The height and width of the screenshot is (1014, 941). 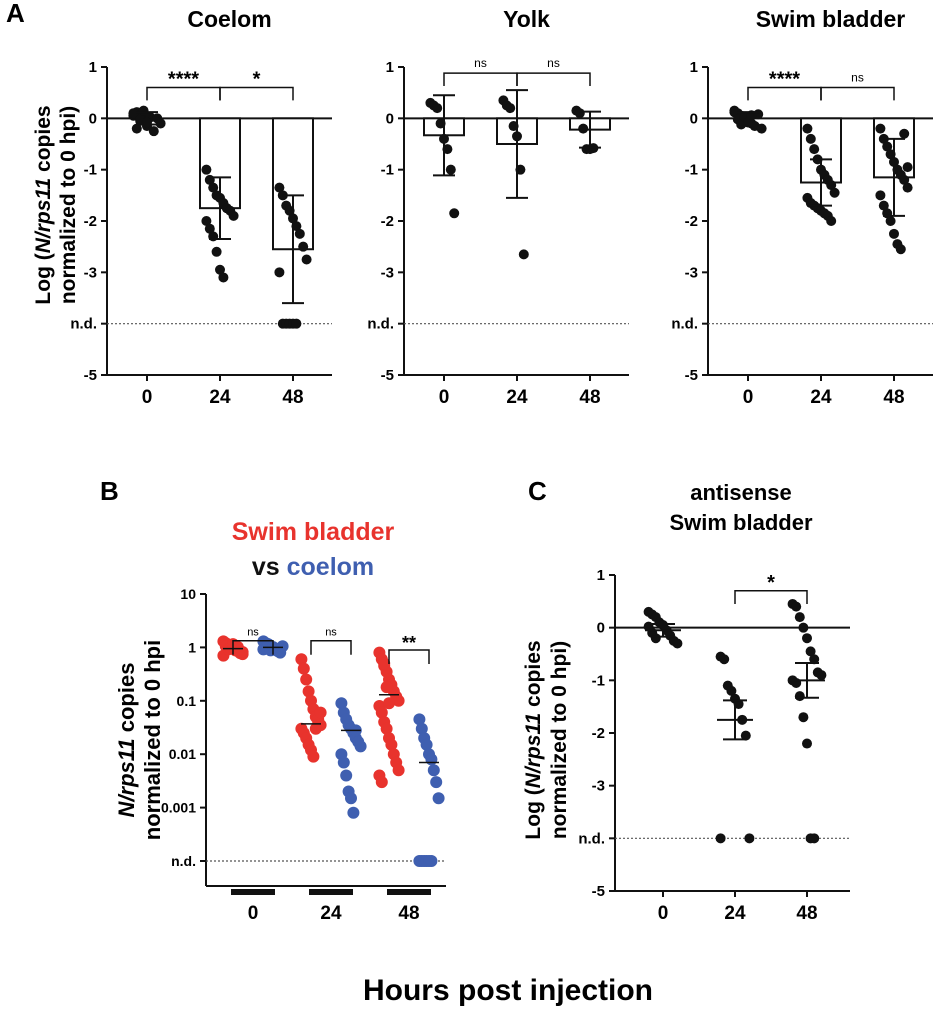 What do you see at coordinates (178, 808) in the screenshot?
I see `y-tick-label: 0.001` at bounding box center [178, 808].